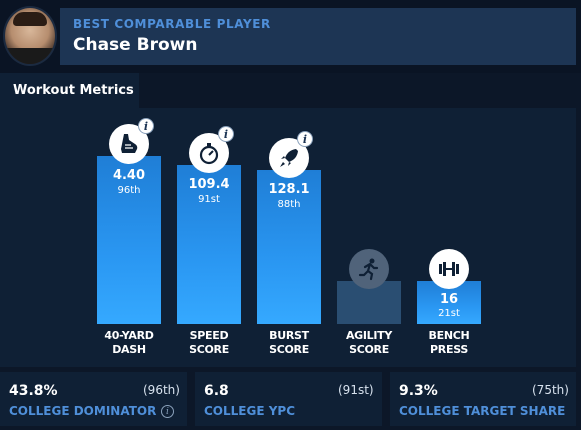 The width and height of the screenshot is (581, 430). Describe the element at coordinates (161, 390) in the screenshot. I see `stat-rank: (96th)` at that location.